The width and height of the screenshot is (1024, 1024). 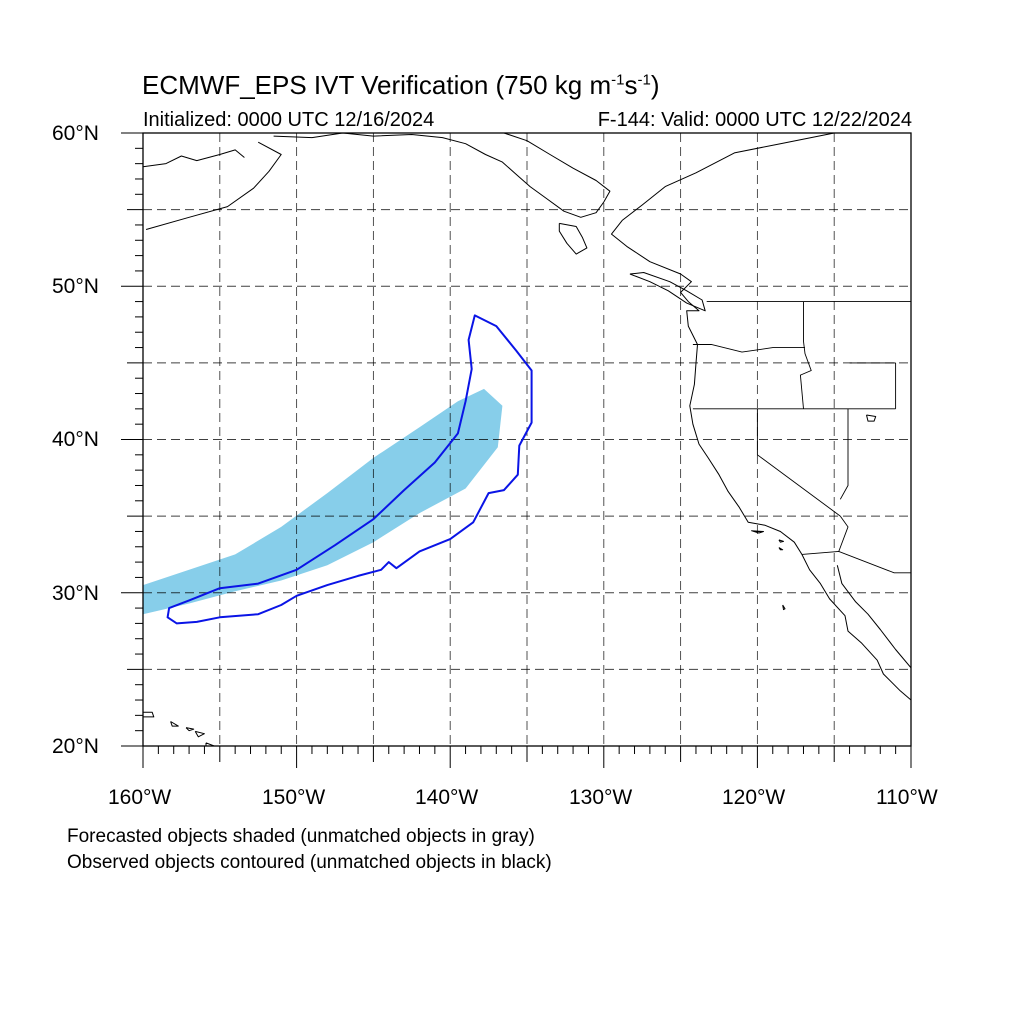 I want to click on forecast-object-layer, so click(x=323, y=501).